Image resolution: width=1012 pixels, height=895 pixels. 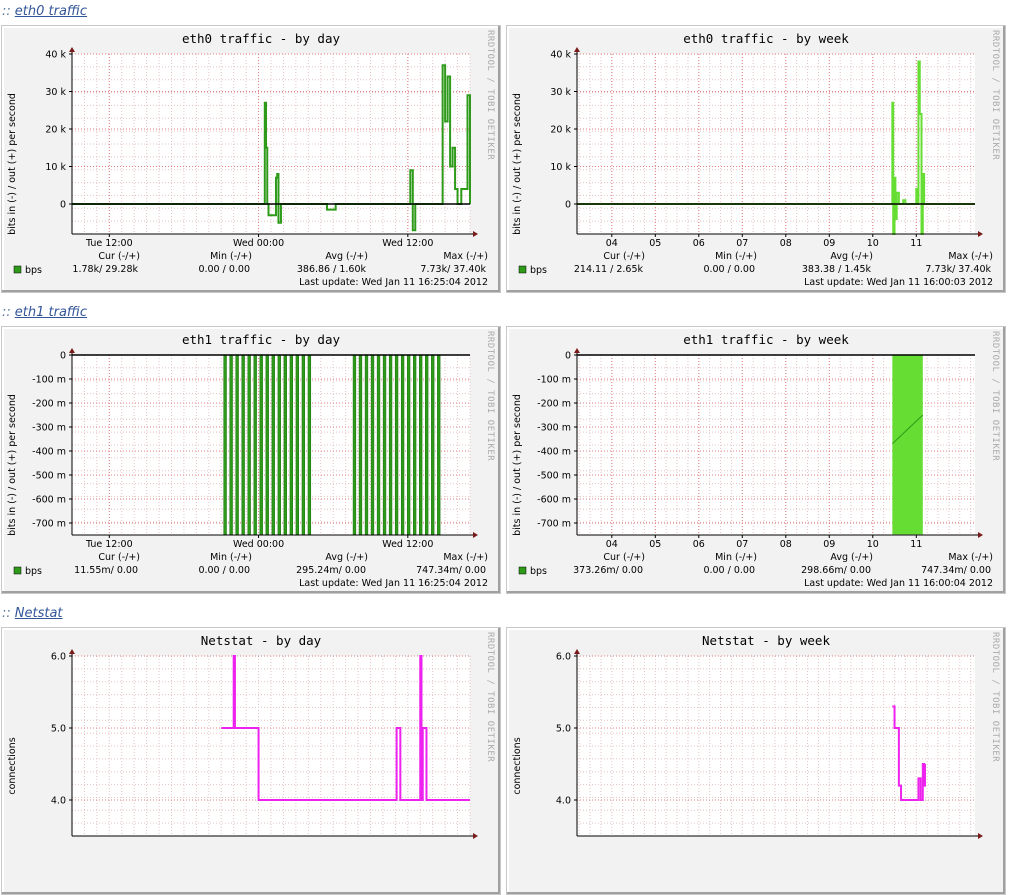 I want to click on section-prefix: ::, so click(x=6, y=613).